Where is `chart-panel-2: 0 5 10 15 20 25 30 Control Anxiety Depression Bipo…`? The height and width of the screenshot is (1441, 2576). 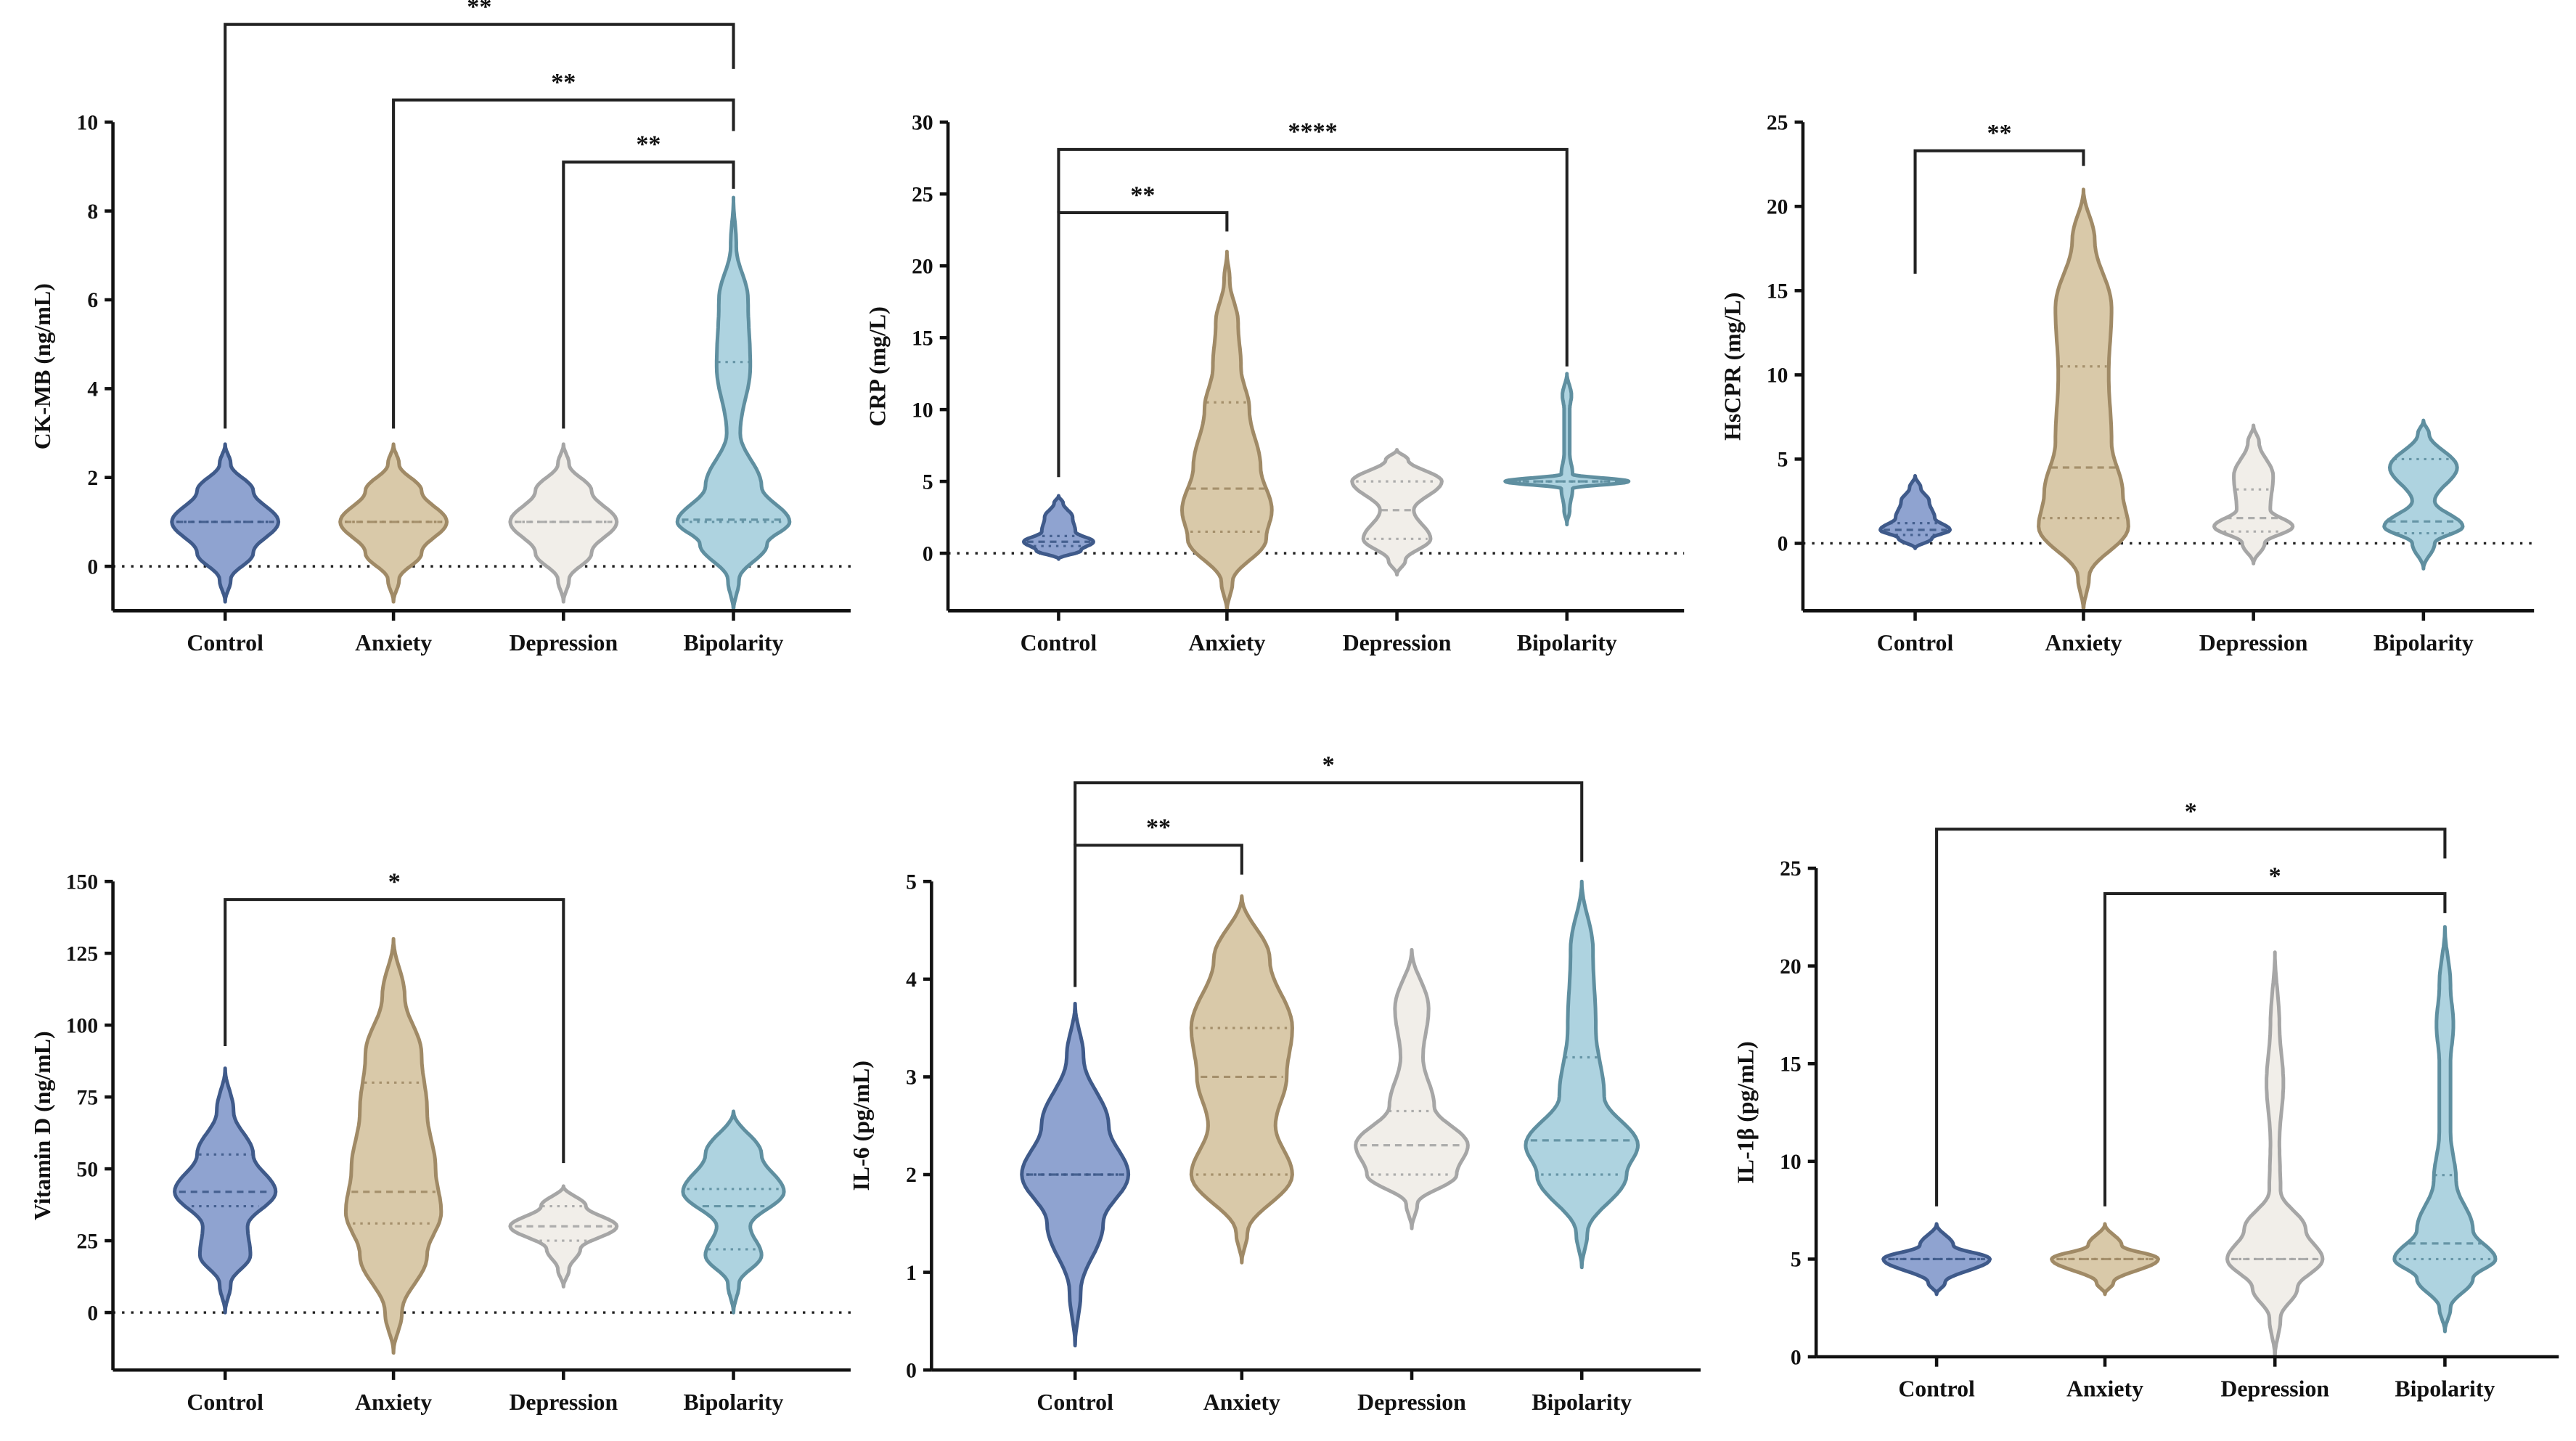 chart-panel-2: 0 5 10 15 20 25 30 Control Anxiety Depression Bipo… is located at coordinates (1275, 383).